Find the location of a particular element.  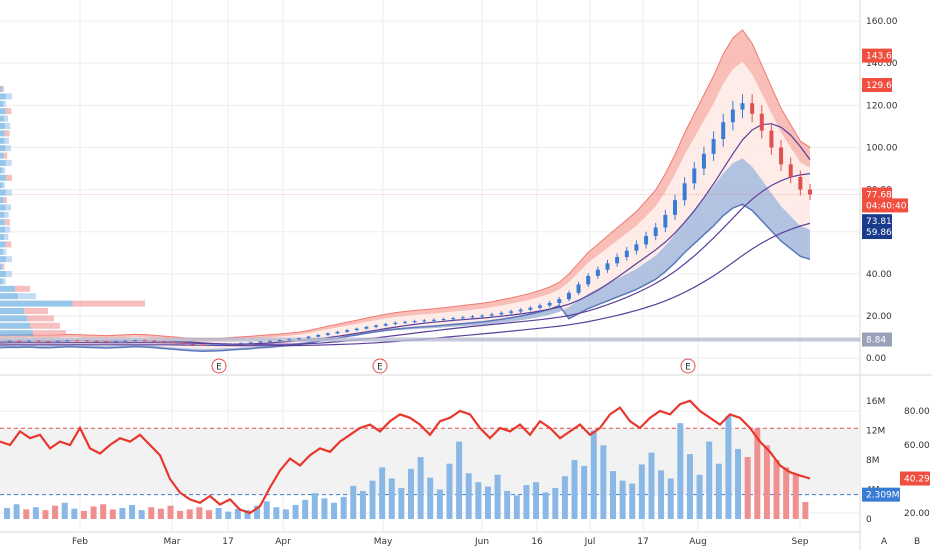

time-tick-label: Jun is located at coordinates (481, 542).